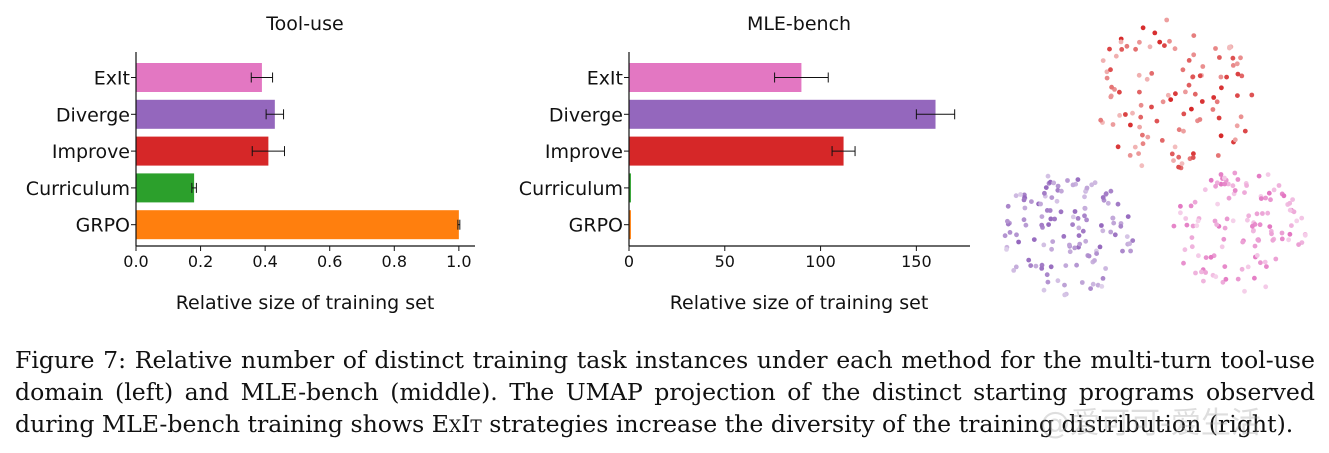 Image resolution: width=1329 pixels, height=453 pixels. What do you see at coordinates (91, 152) in the screenshot?
I see `y-tick-label-improve: Improve` at bounding box center [91, 152].